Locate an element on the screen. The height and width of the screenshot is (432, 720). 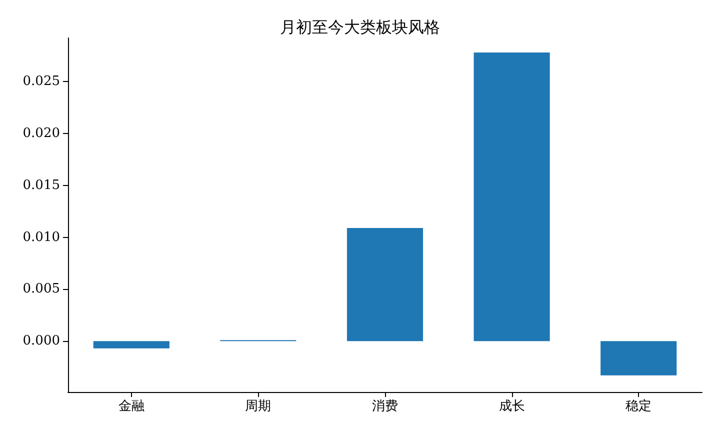
x-tick-label: 成长 is located at coordinates (511, 406).